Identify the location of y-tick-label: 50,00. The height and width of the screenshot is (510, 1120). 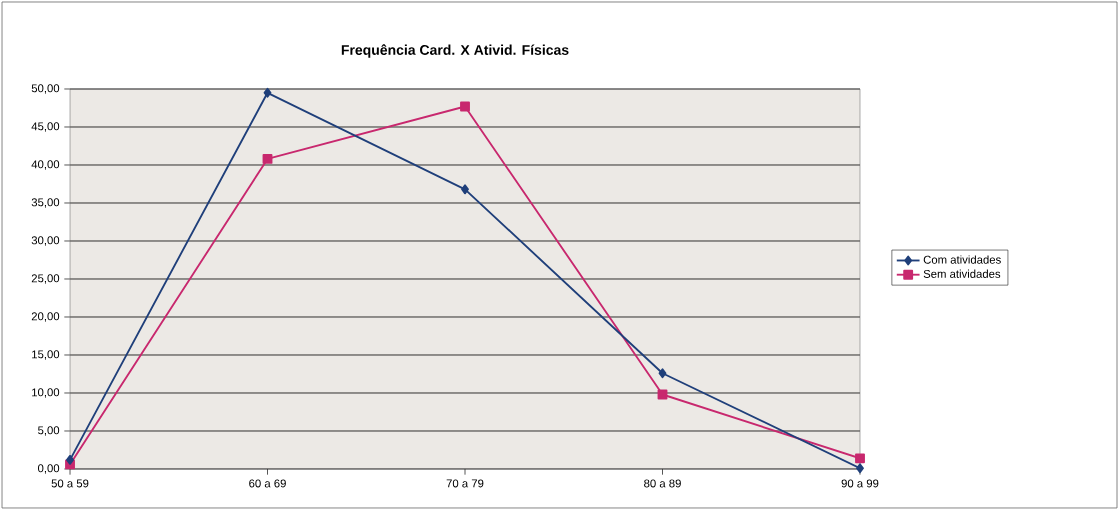
(45, 89).